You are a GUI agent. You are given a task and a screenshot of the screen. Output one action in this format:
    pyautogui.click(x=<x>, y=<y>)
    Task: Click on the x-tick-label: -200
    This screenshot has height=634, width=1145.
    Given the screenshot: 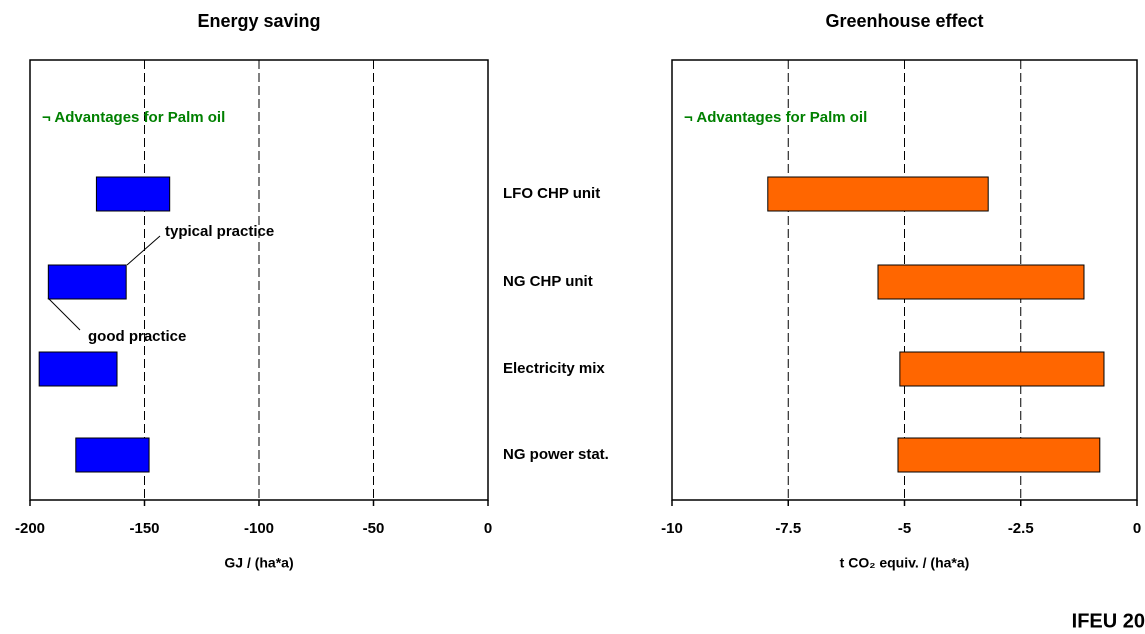 What is the action you would take?
    pyautogui.click(x=30, y=528)
    